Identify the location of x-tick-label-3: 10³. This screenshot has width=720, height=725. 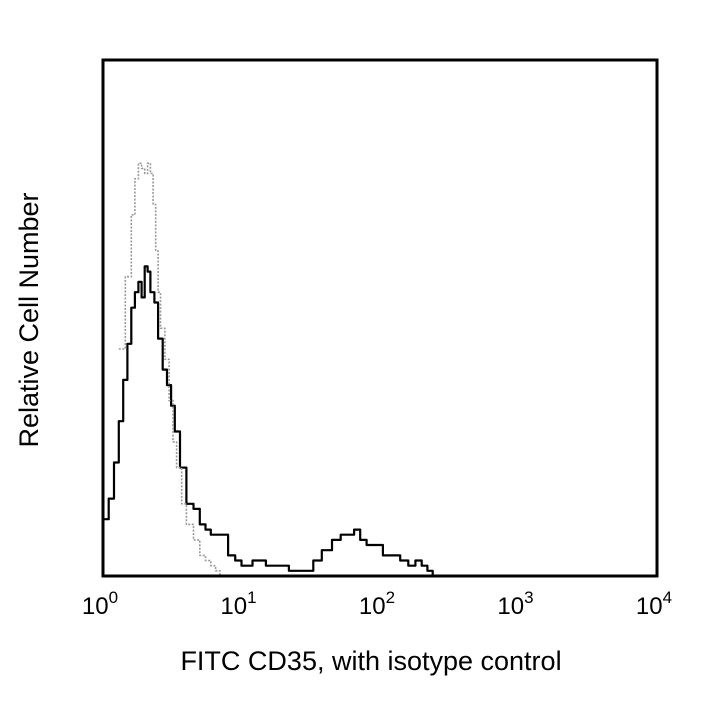
(515, 604).